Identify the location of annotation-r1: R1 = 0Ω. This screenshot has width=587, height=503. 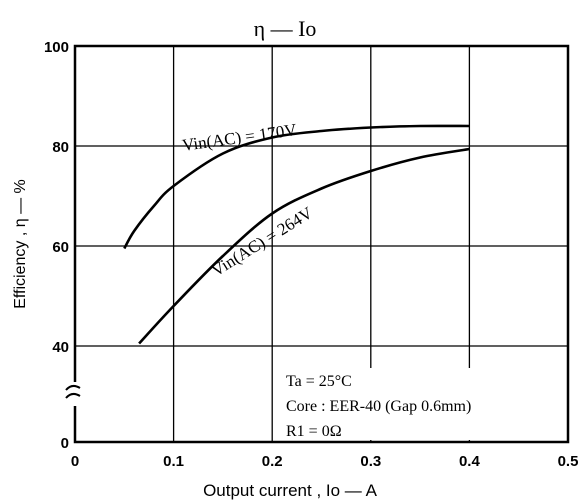
(314, 431).